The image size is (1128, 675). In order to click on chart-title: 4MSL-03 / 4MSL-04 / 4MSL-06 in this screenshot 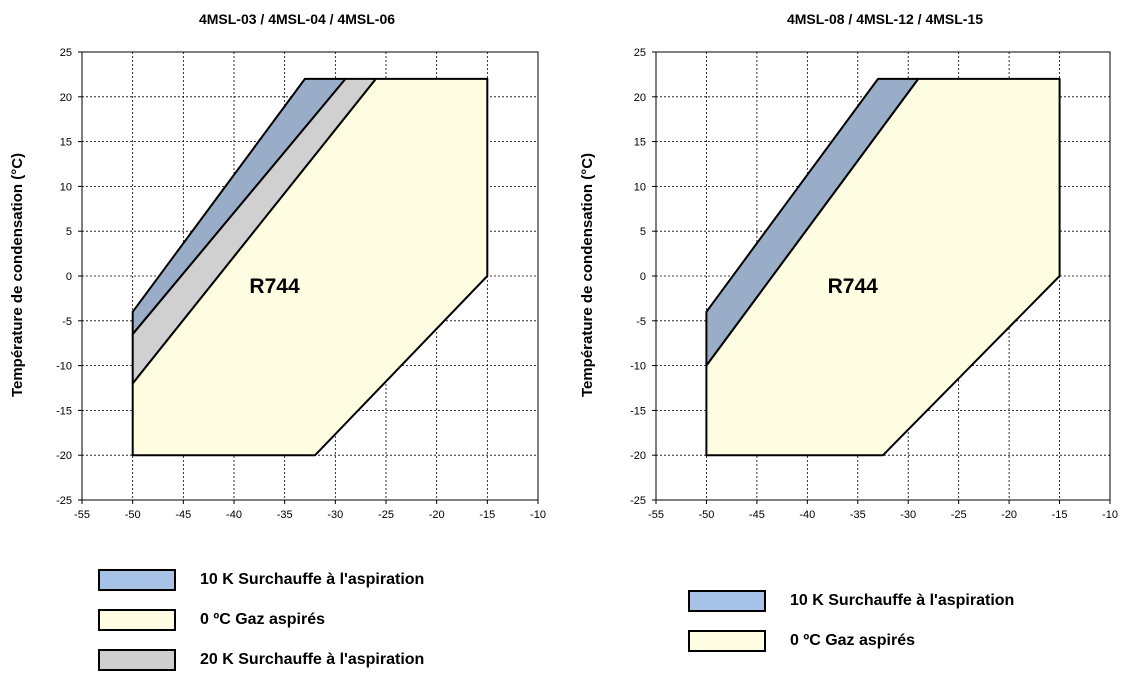, I will do `click(297, 19)`.